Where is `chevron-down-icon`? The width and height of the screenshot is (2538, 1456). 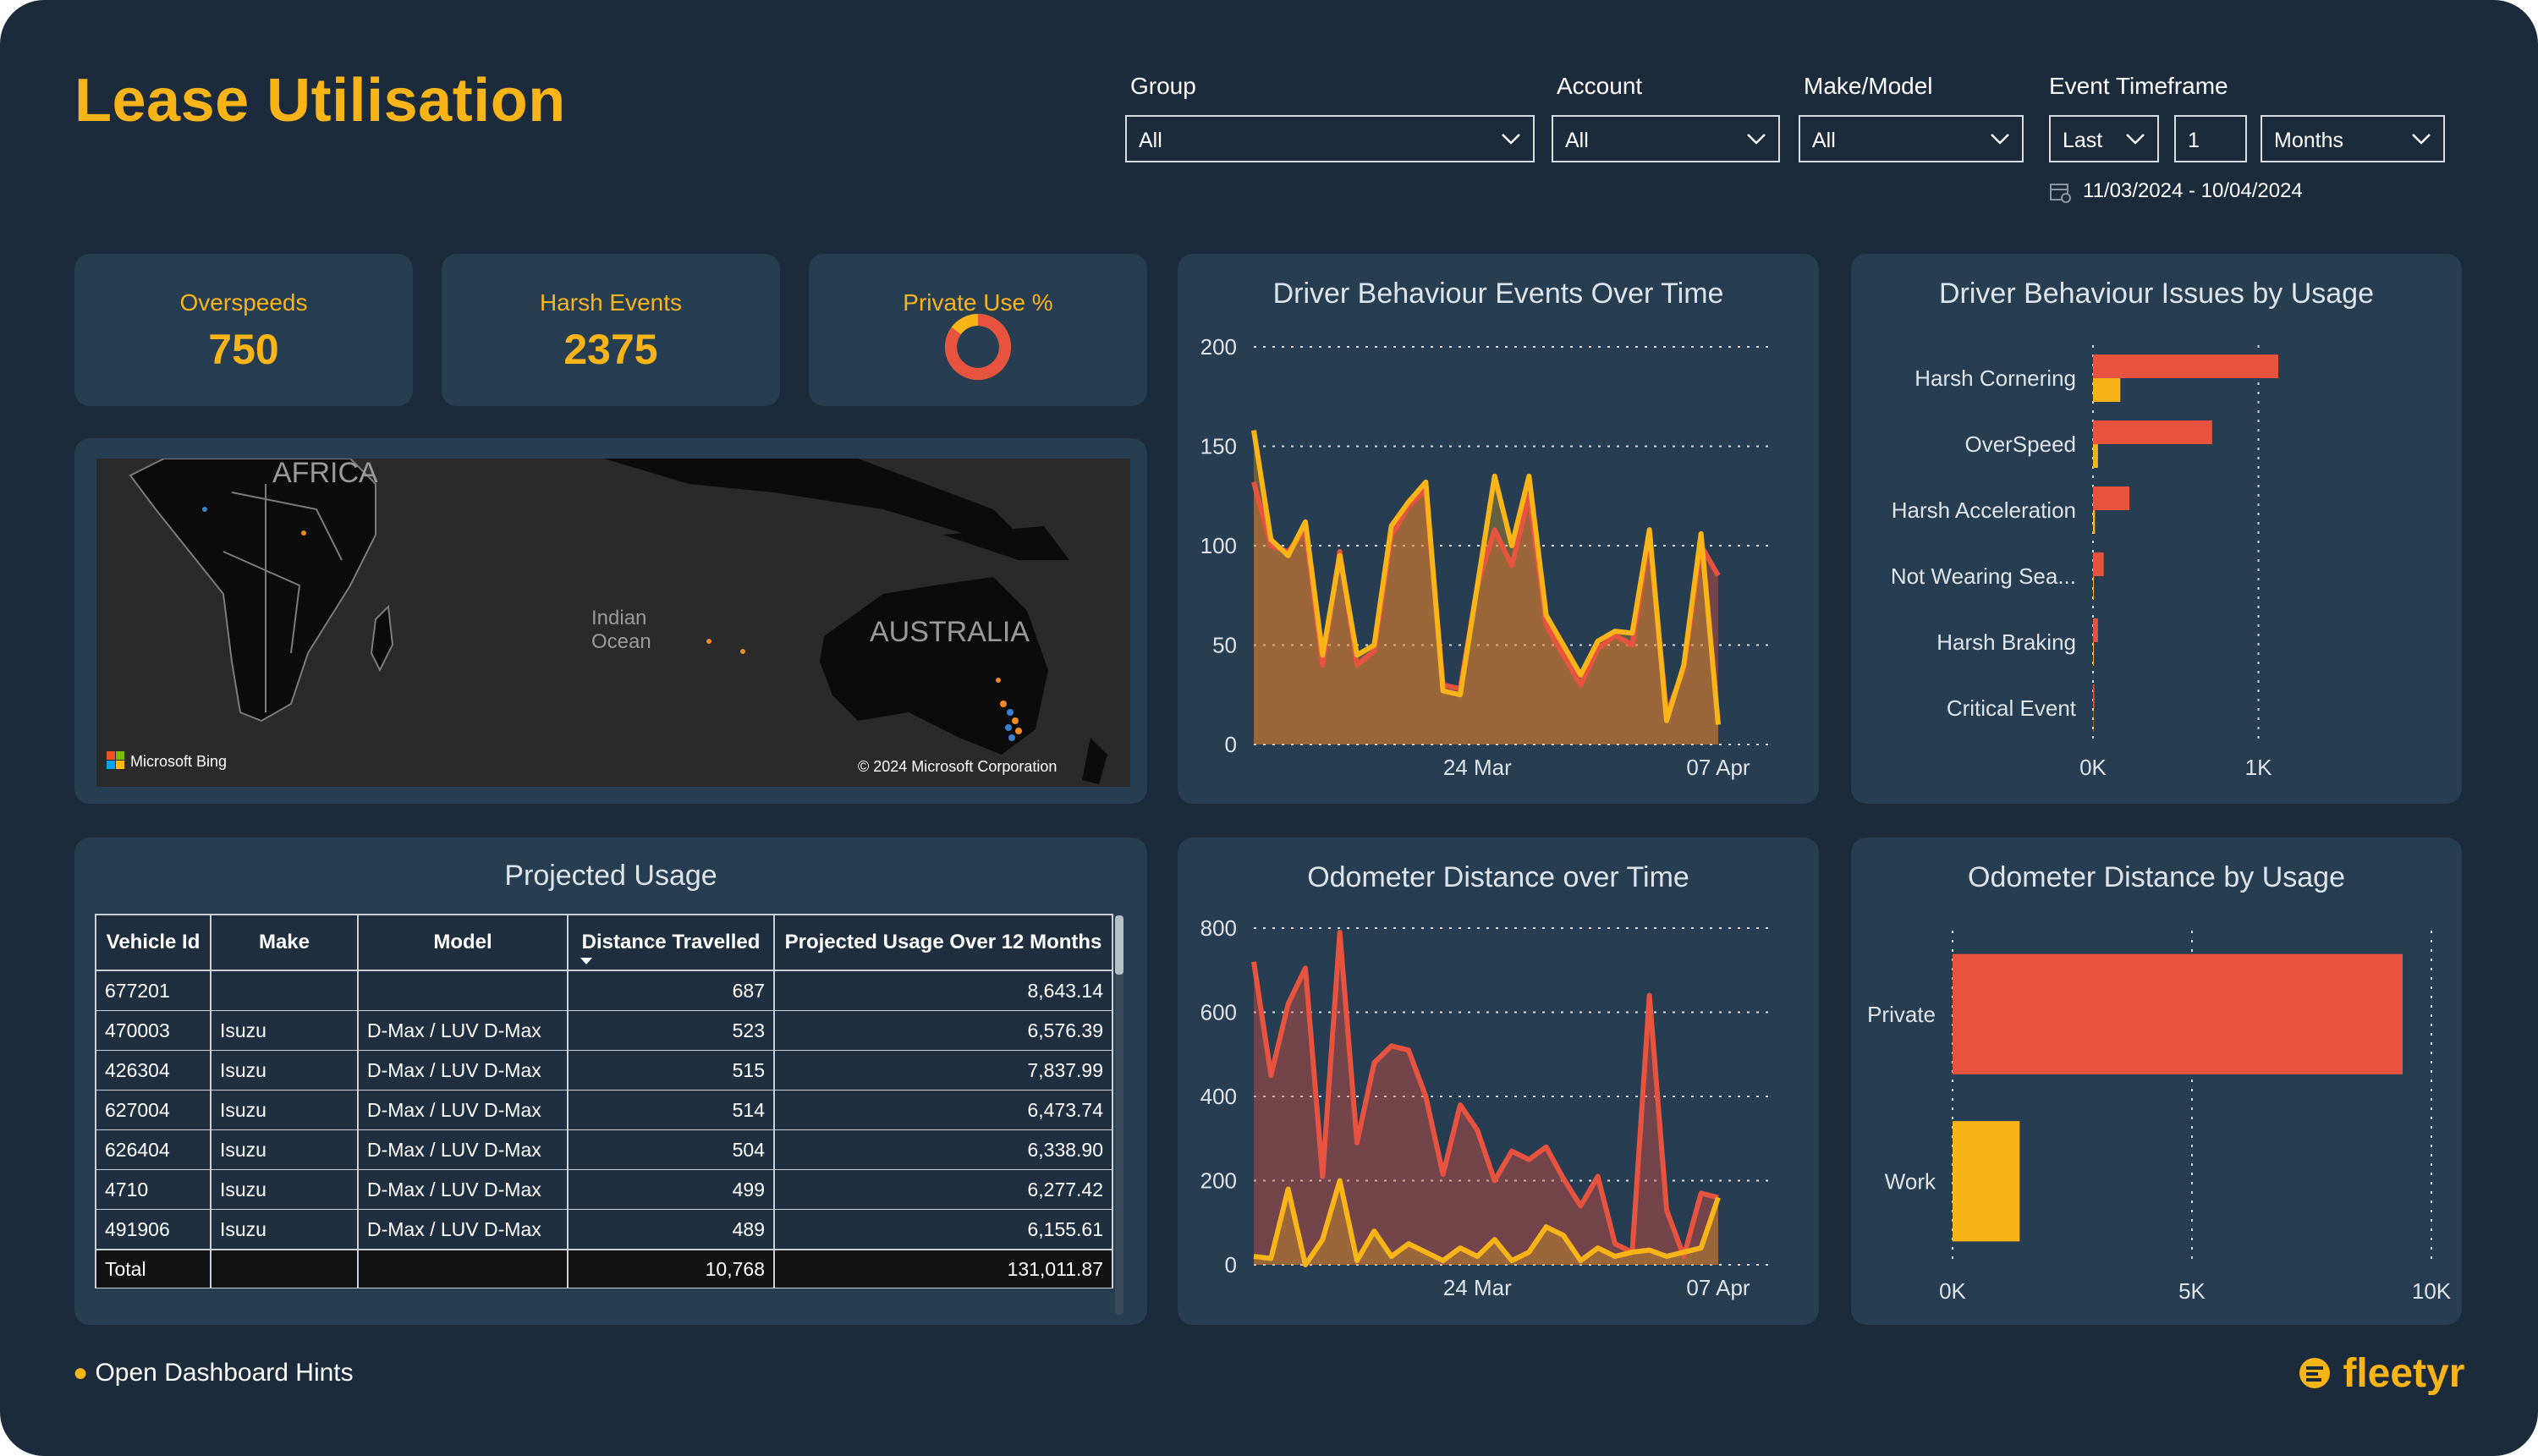
chevron-down-icon is located at coordinates (1511, 140).